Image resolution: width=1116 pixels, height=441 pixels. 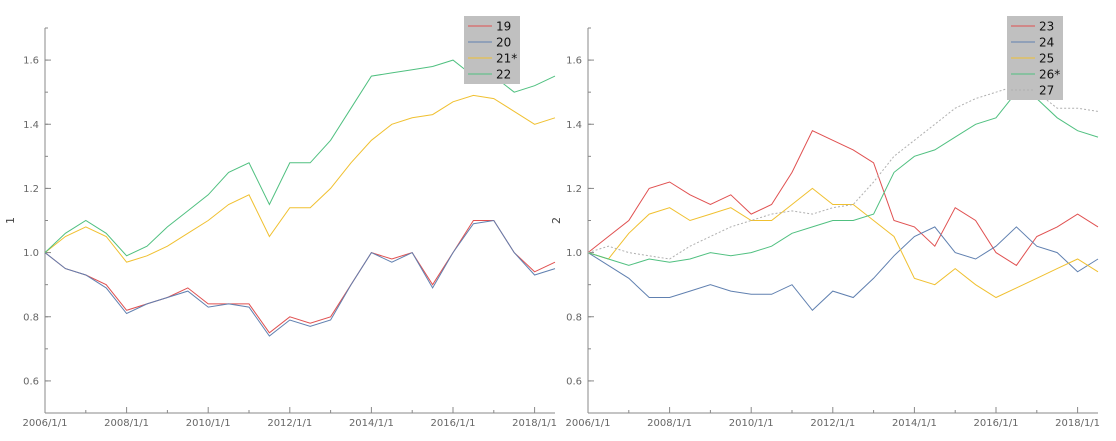 I want to click on legend-label: 23, so click(x=1046, y=27).